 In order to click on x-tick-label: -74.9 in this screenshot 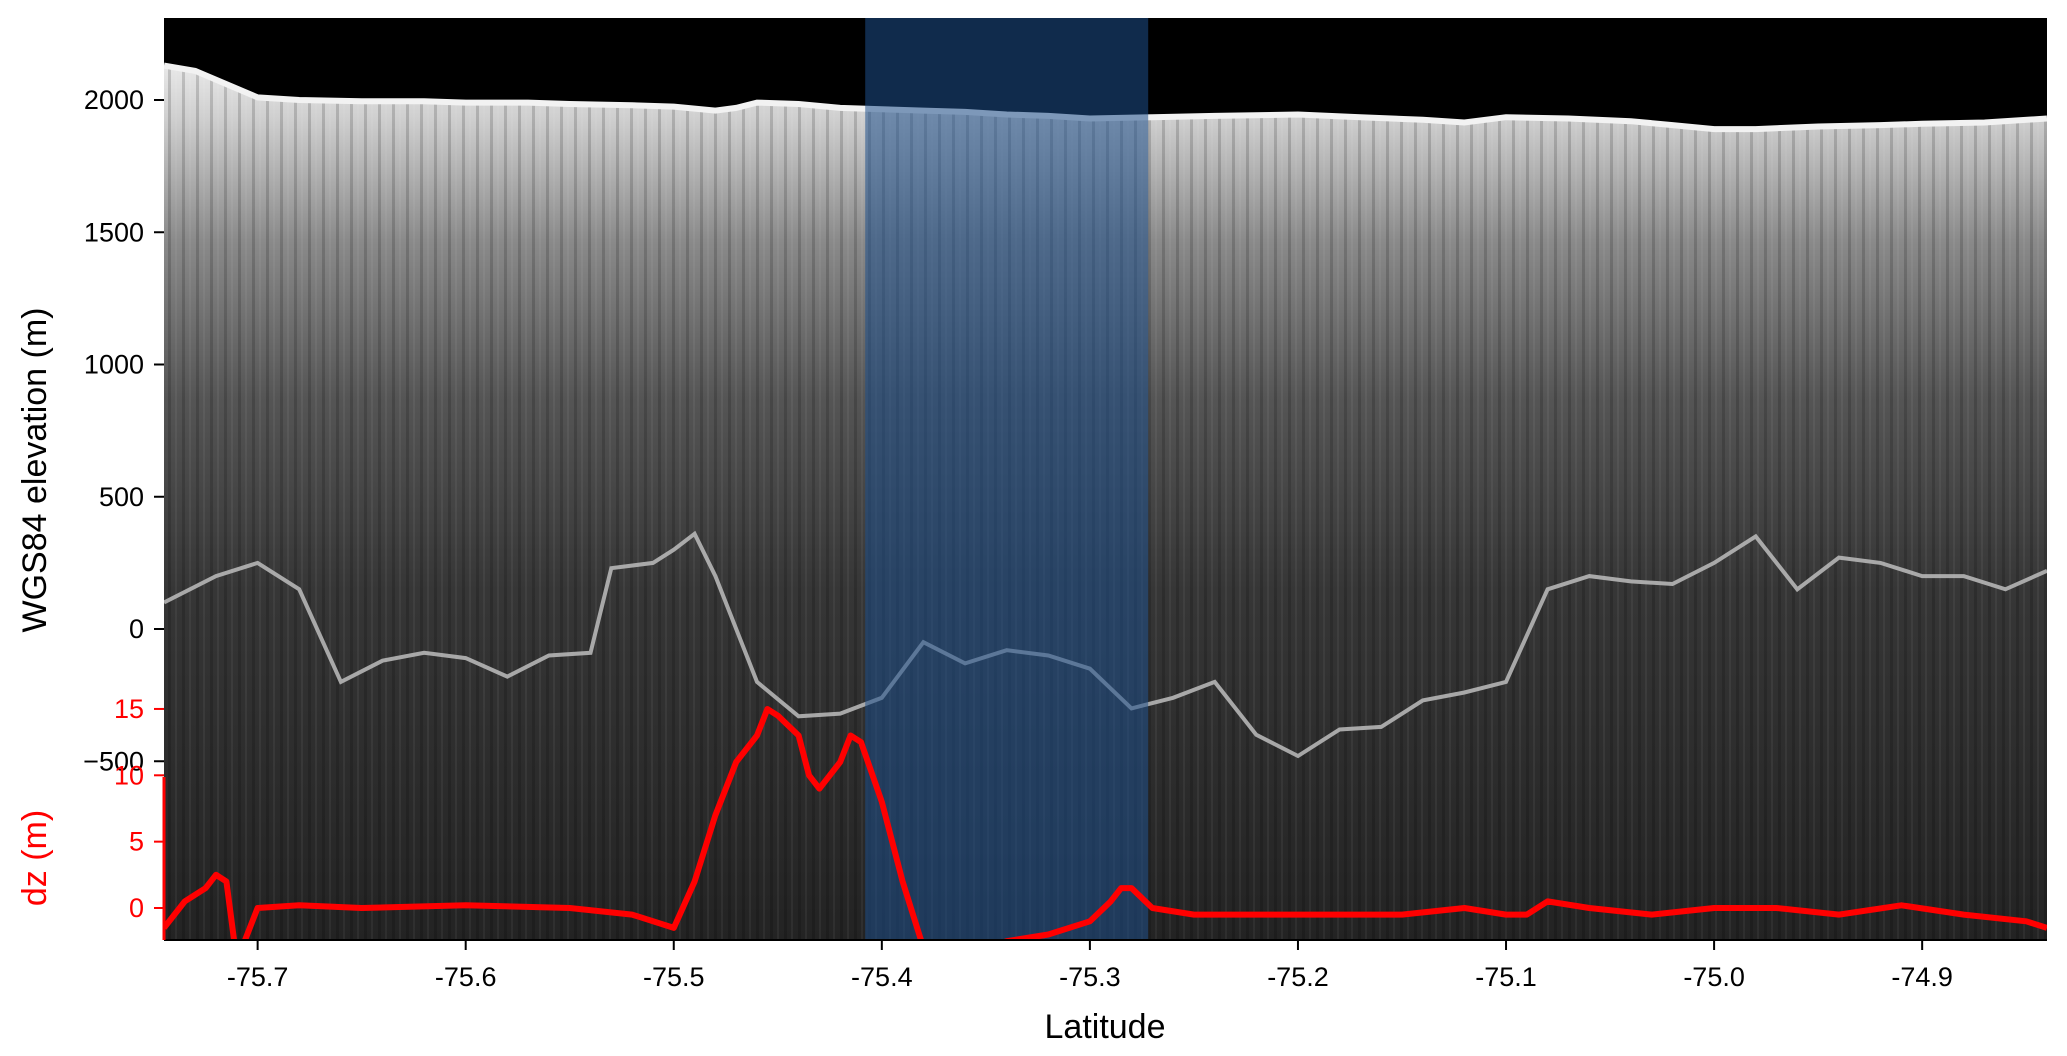, I will do `click(1922, 977)`.